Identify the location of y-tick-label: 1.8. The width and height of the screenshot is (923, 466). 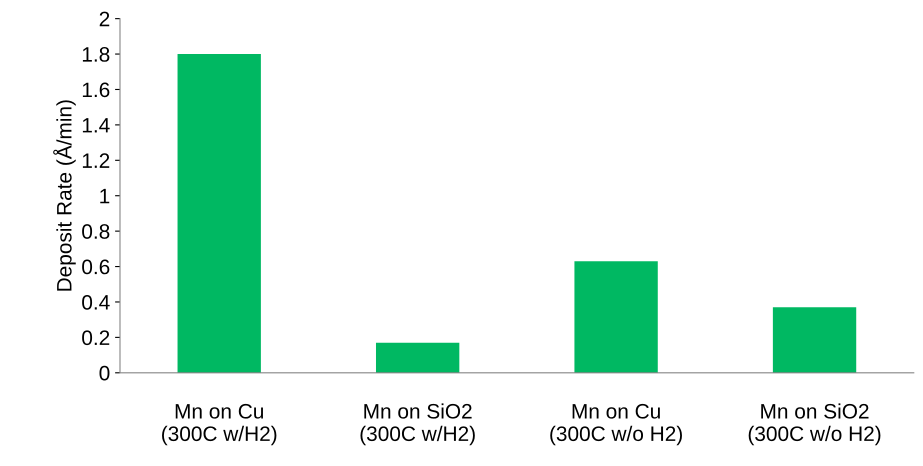
(96, 54).